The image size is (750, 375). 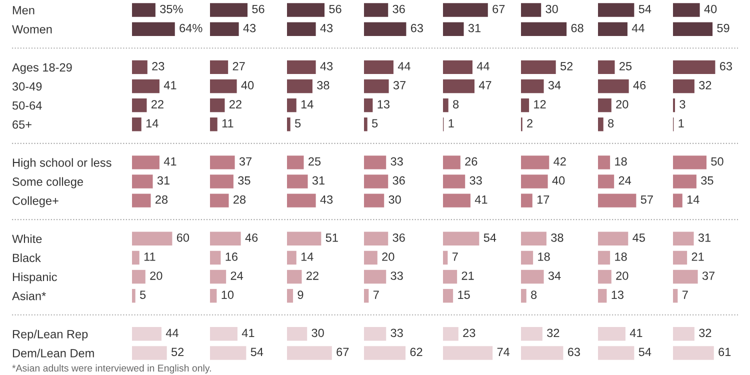 I want to click on data-label: 16, so click(x=232, y=256).